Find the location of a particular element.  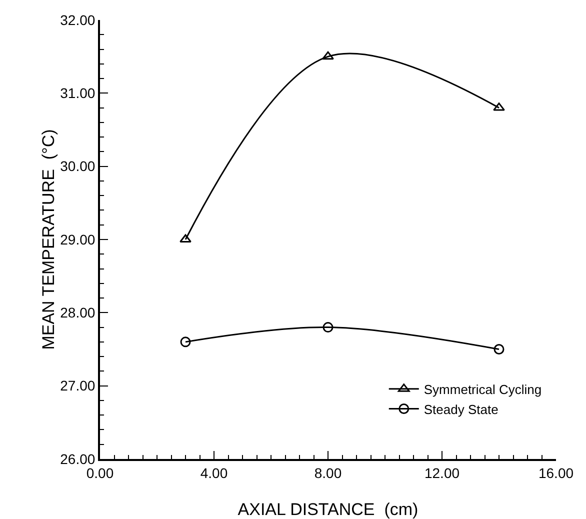

y-tick-label: 31.00 is located at coordinates (78, 93).